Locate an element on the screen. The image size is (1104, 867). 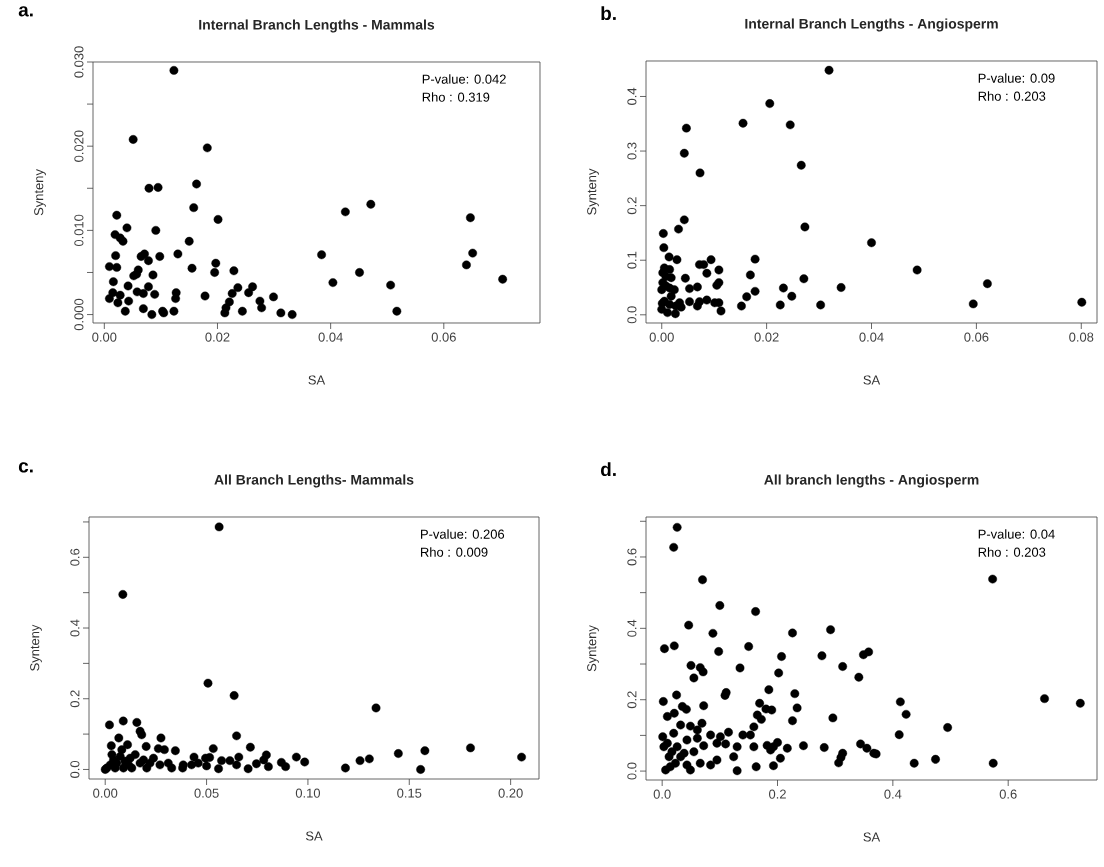
annotation: Rho : 0.009 is located at coordinates (454, 552).